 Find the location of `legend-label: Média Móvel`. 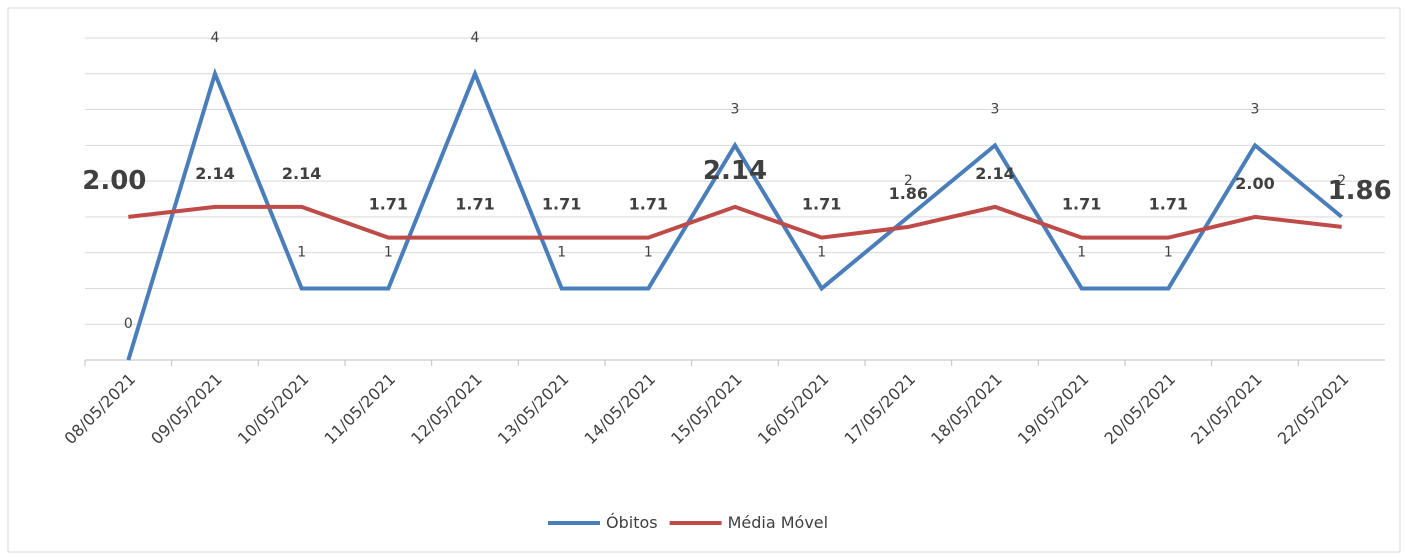

legend-label: Média Móvel is located at coordinates (778, 522).